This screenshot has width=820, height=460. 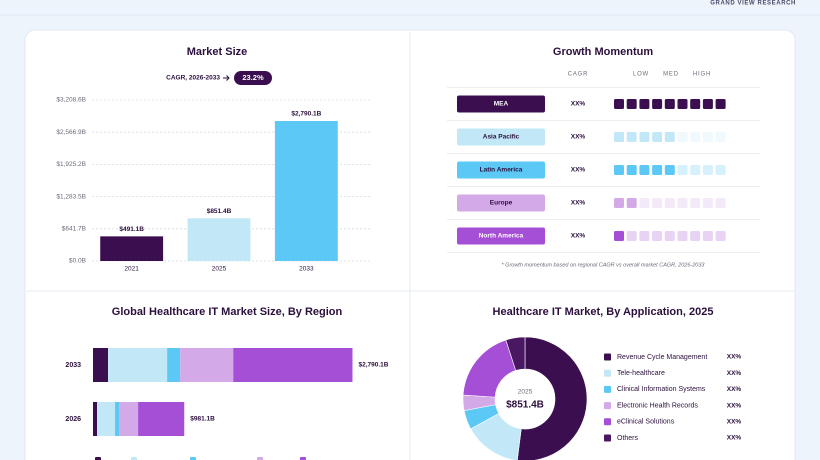 I want to click on y-tick-label: $1,283.5B, so click(x=71, y=196).